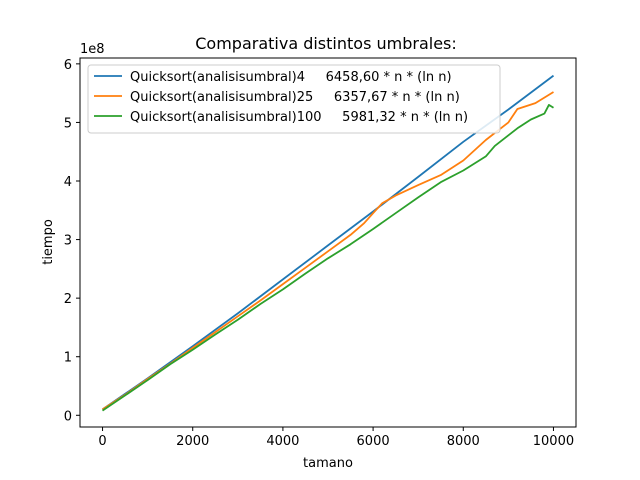 The width and height of the screenshot is (640, 480). What do you see at coordinates (68, 182) in the screenshot?
I see `y-tick-label: 4` at bounding box center [68, 182].